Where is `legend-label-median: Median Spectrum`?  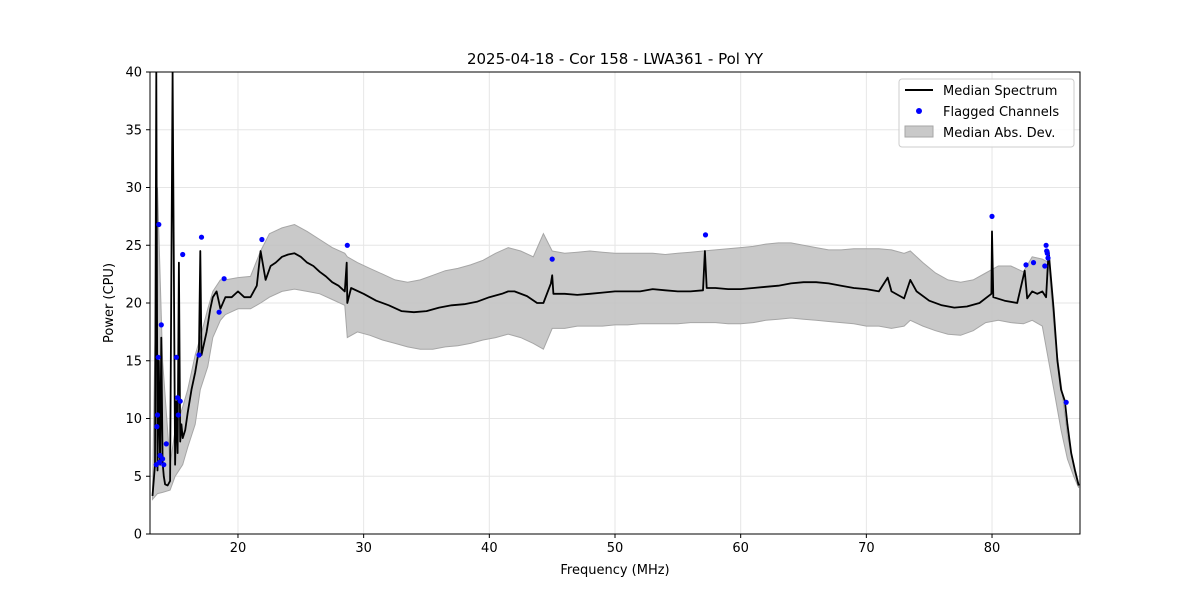
legend-label-median: Median Spectrum is located at coordinates (1000, 91).